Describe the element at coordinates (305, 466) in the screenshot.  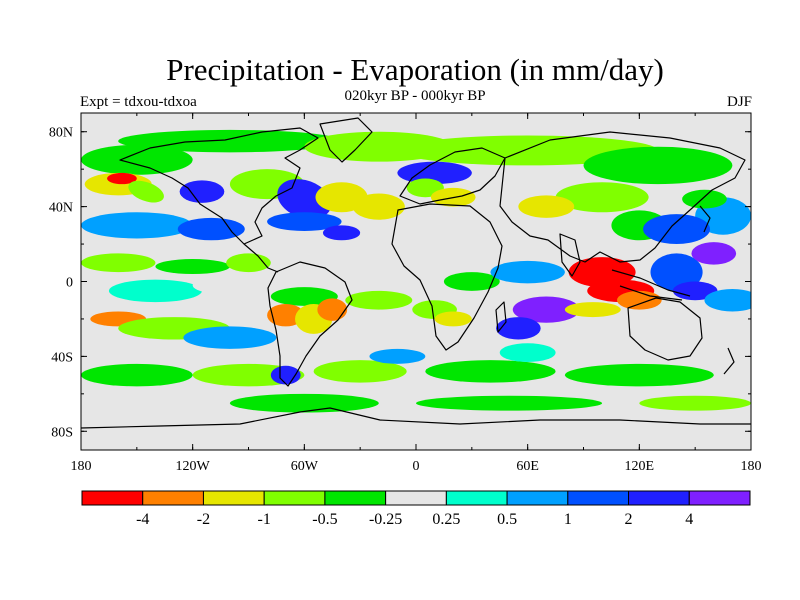
I see `x-tick-label: 60W` at that location.